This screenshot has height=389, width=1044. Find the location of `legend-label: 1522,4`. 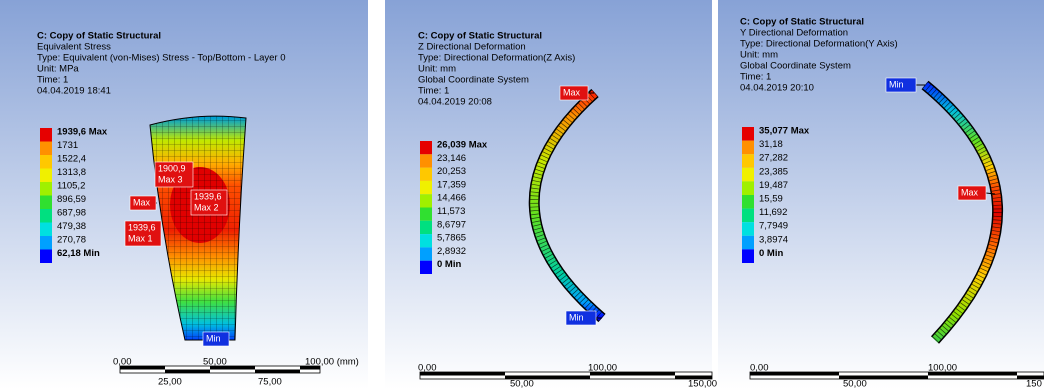

legend-label: 1522,4 is located at coordinates (71, 159).